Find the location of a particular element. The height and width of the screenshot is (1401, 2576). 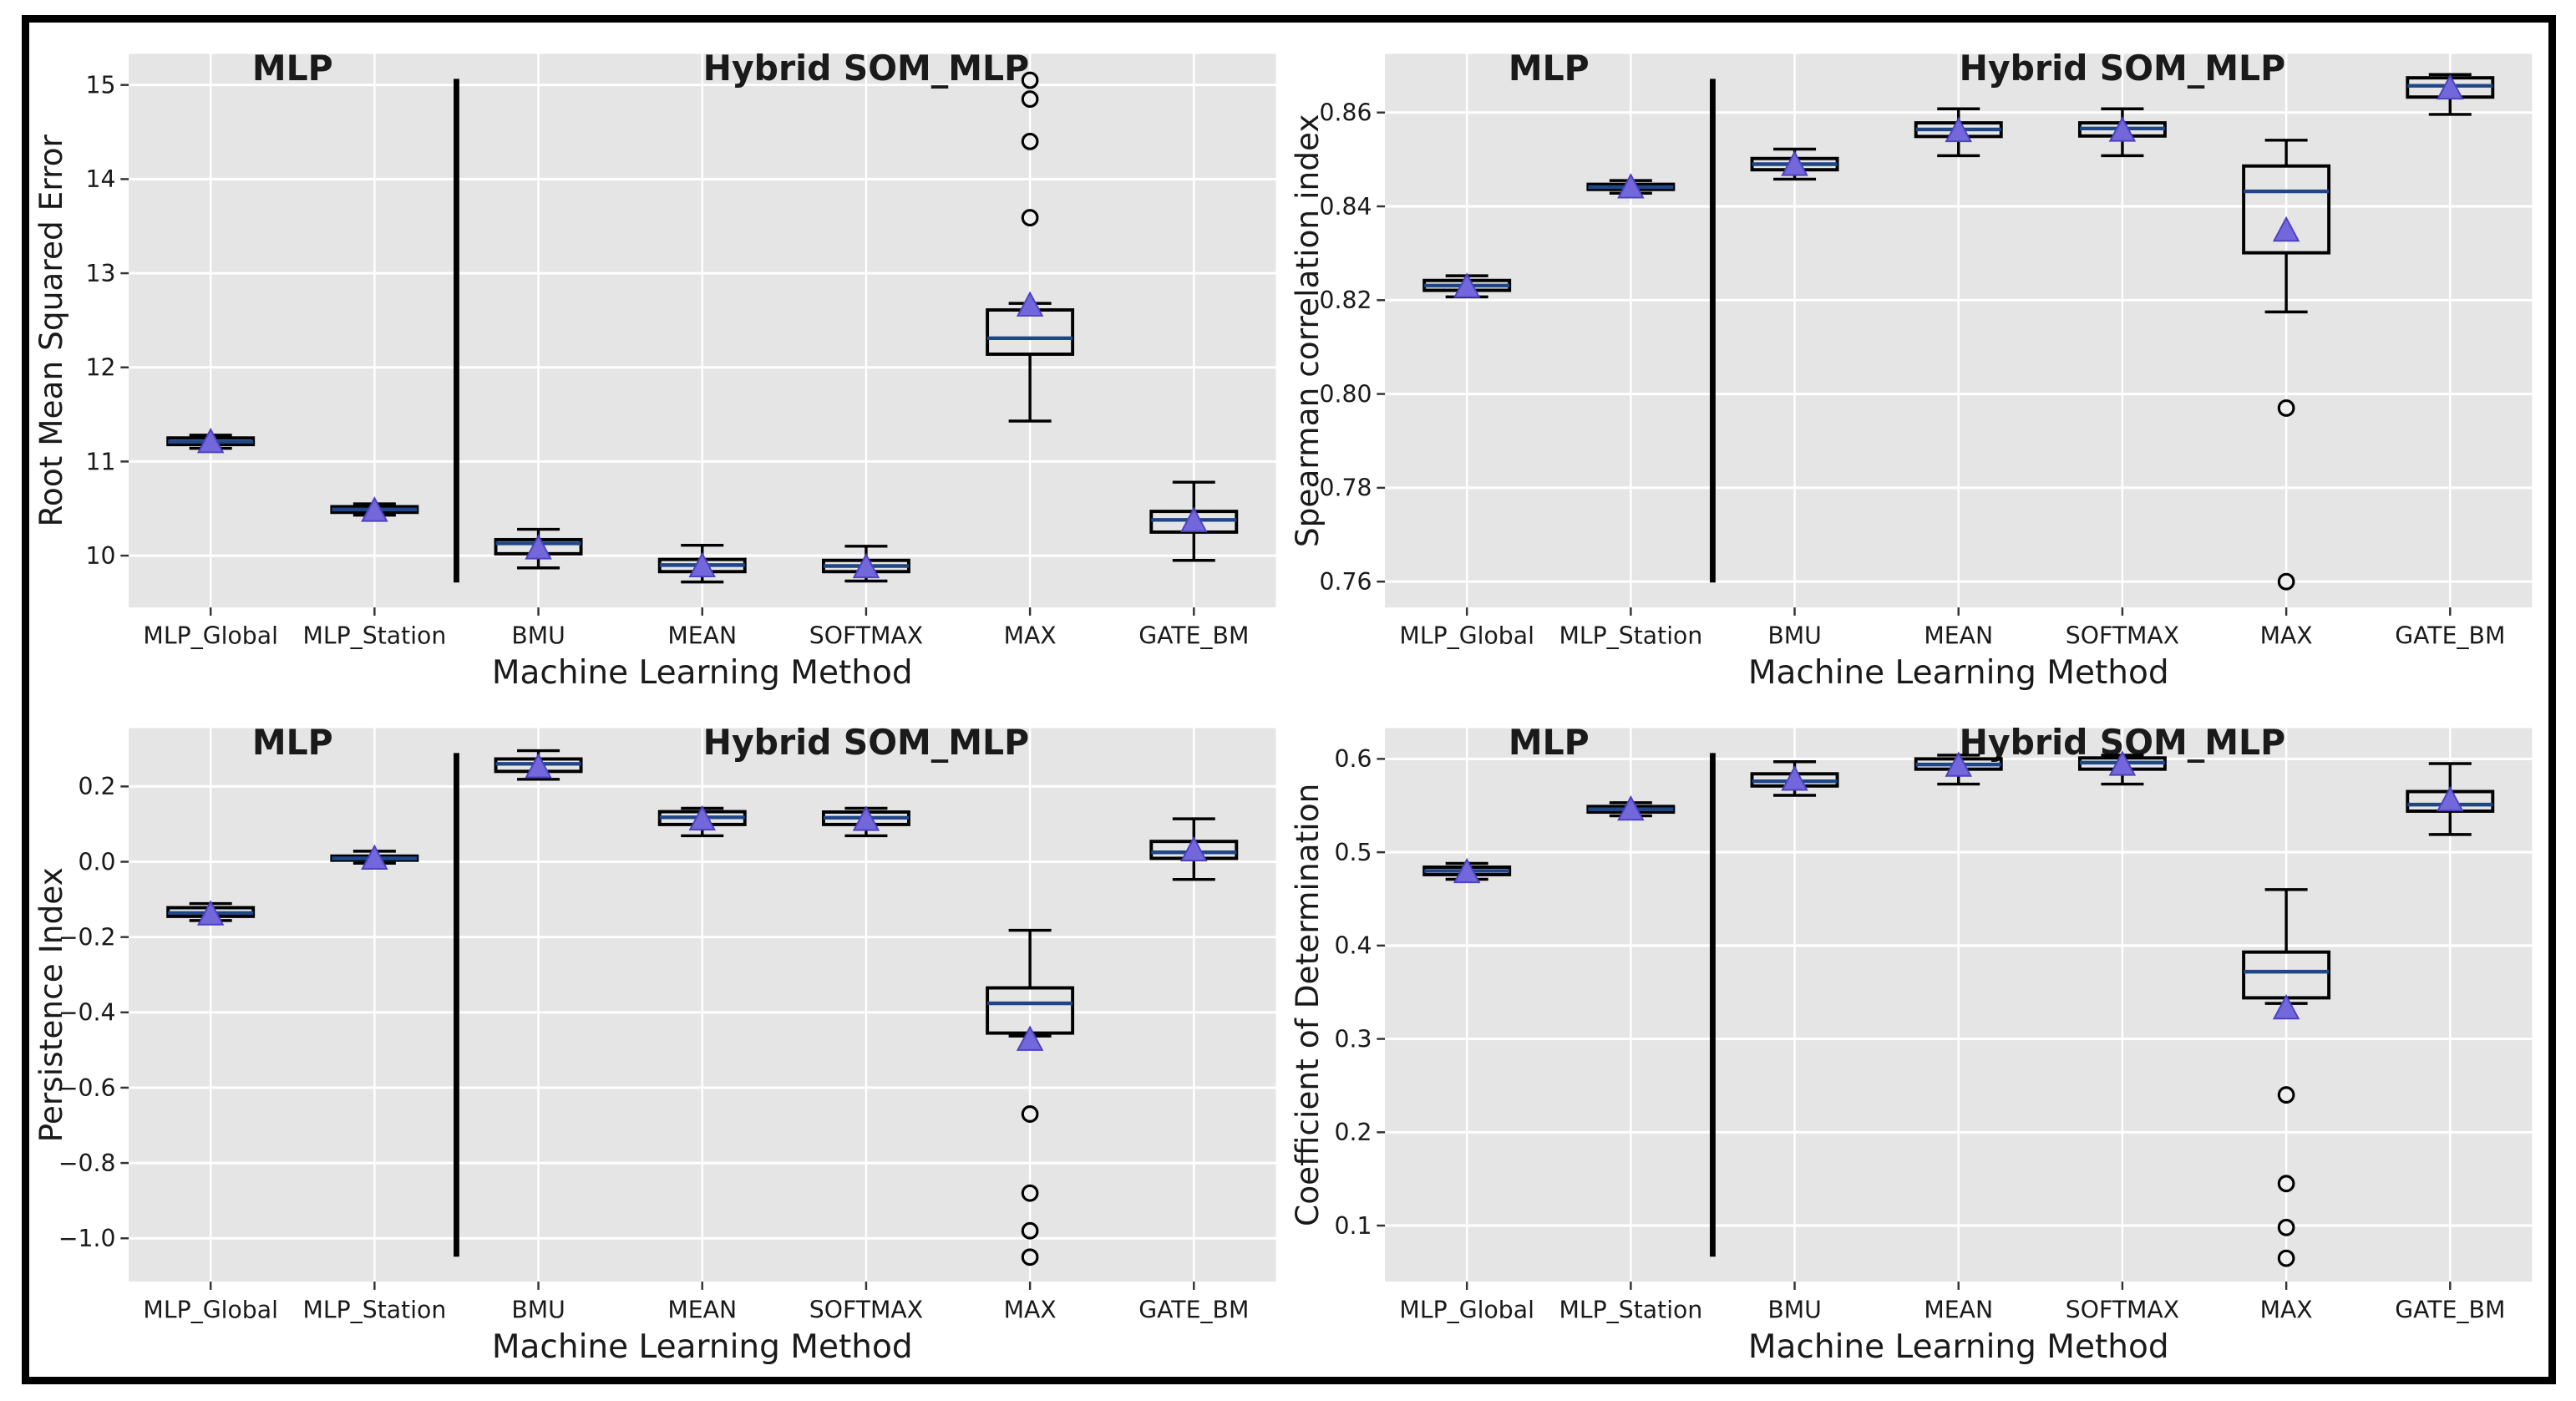

y-tick-label: −0.4 is located at coordinates (87, 1012).